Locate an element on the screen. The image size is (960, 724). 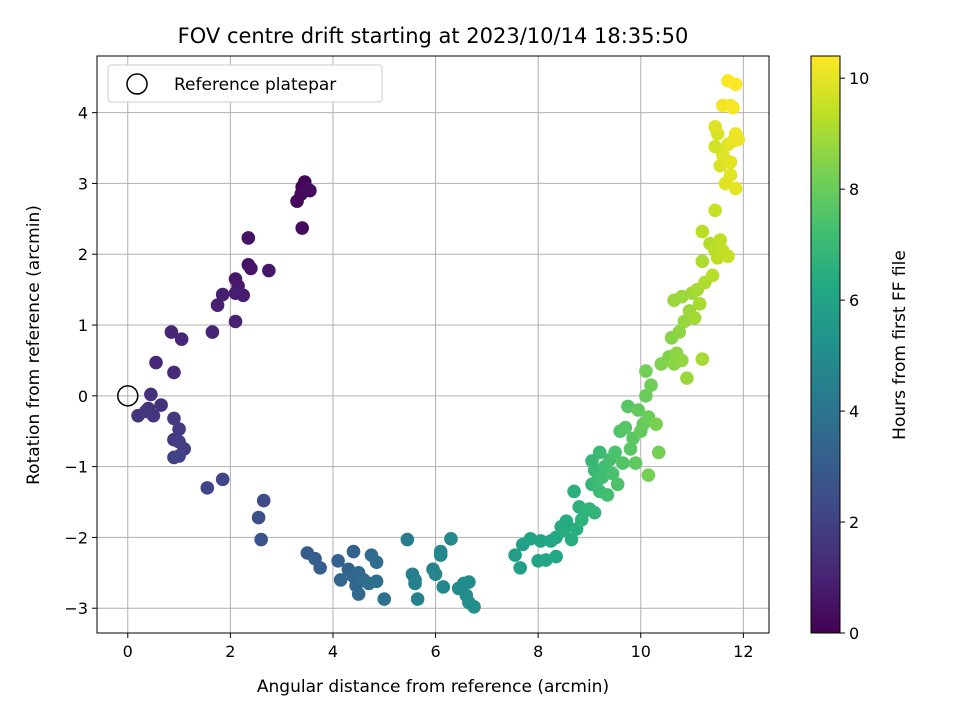
legend-marker-circle is located at coordinates (137, 84).